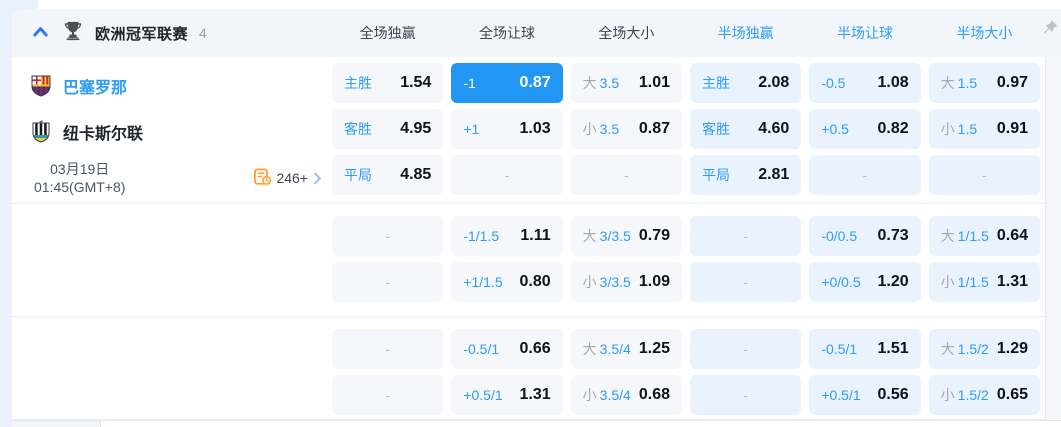 This screenshot has width=1061, height=427. What do you see at coordinates (865, 282) in the screenshot?
I see `odds-cell: +0/0.5 1.20` at bounding box center [865, 282].